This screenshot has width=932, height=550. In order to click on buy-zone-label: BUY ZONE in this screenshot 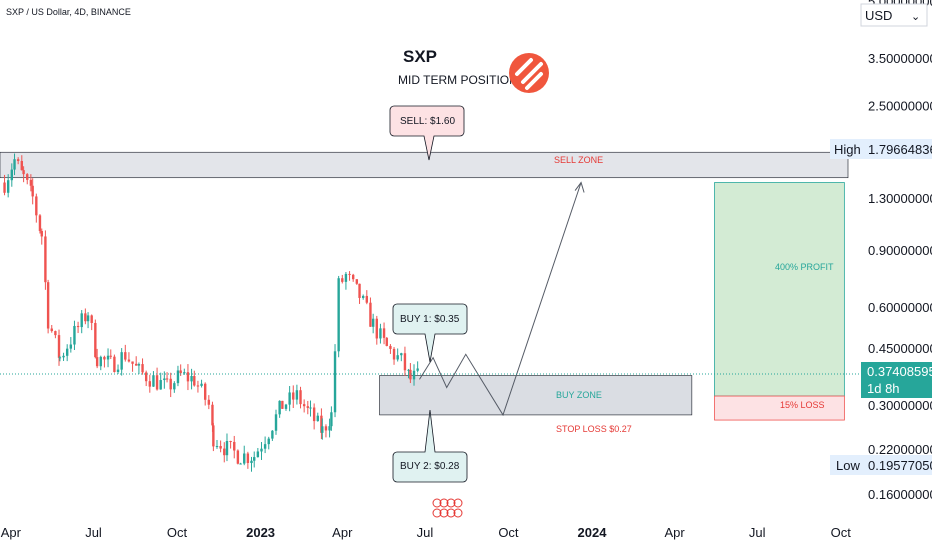, I will do `click(579, 395)`.